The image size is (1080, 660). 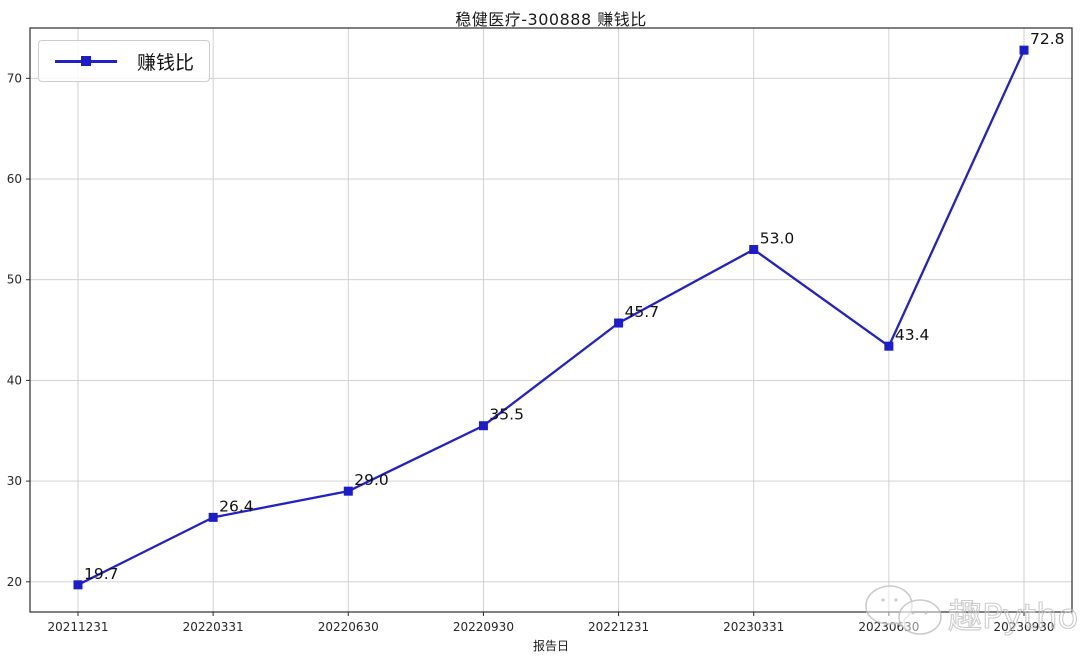 I want to click on x-tick-label: 20230630, so click(x=888, y=627).